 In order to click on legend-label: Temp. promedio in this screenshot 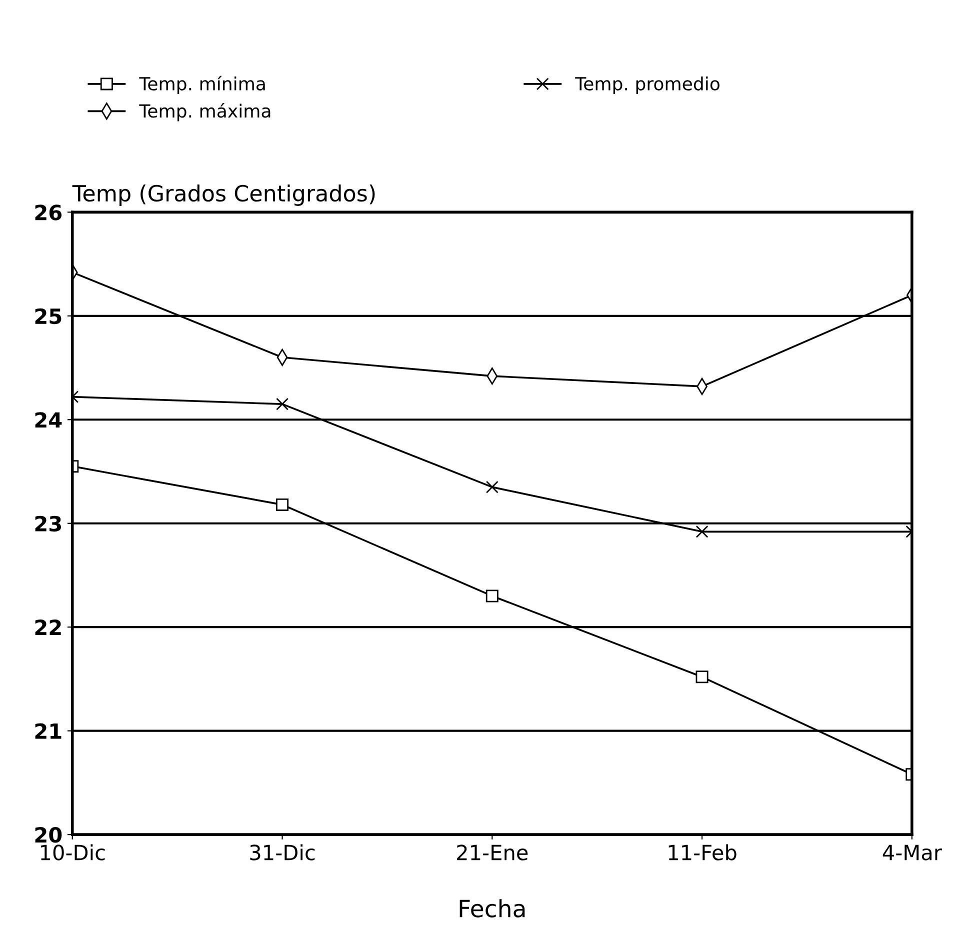, I will do `click(647, 85)`.